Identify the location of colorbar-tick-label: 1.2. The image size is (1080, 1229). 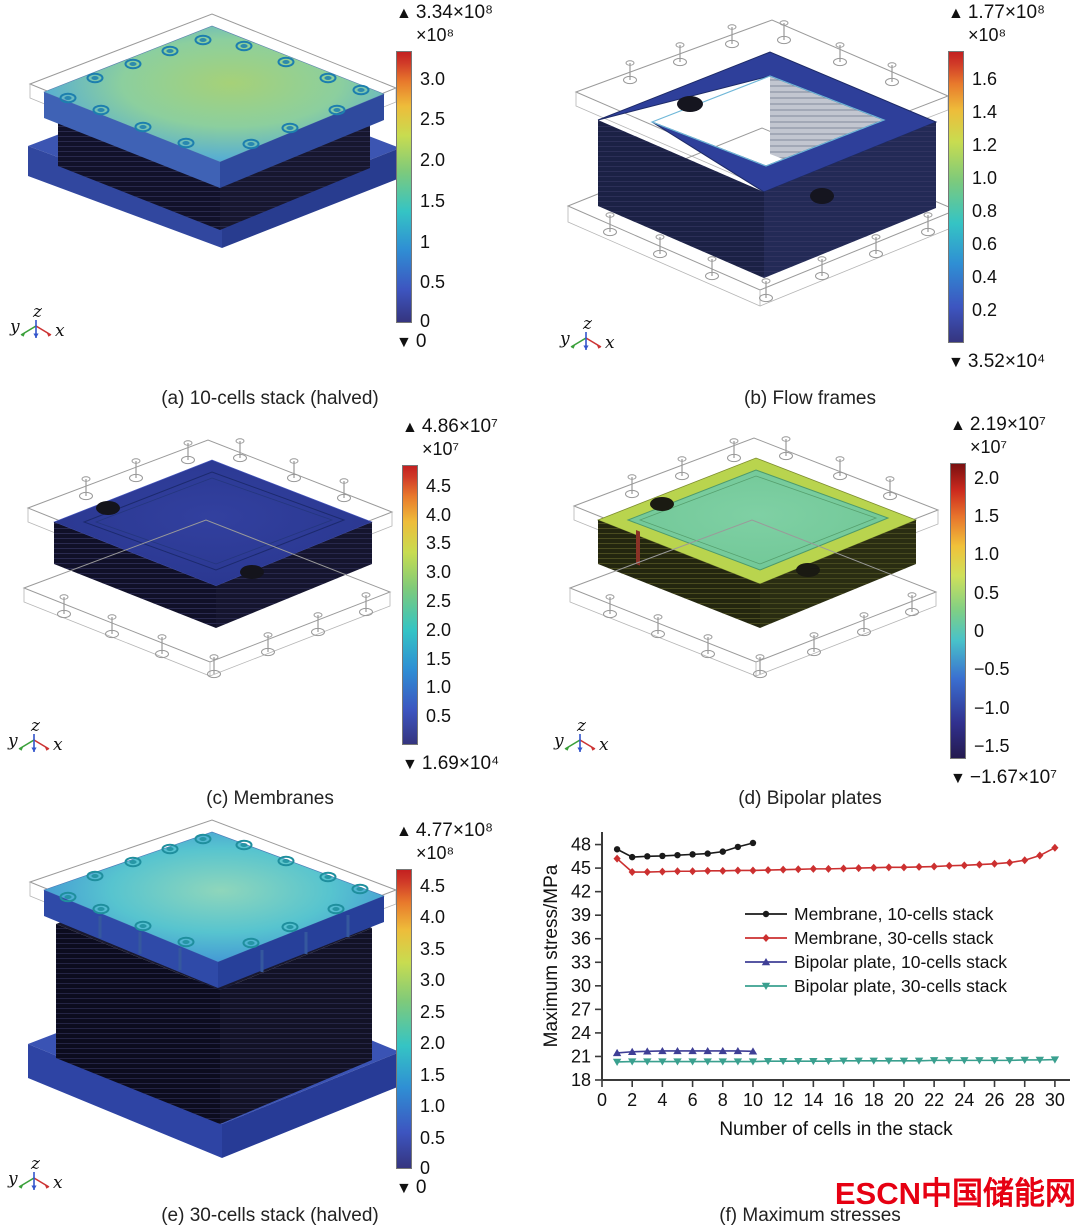
(985, 145).